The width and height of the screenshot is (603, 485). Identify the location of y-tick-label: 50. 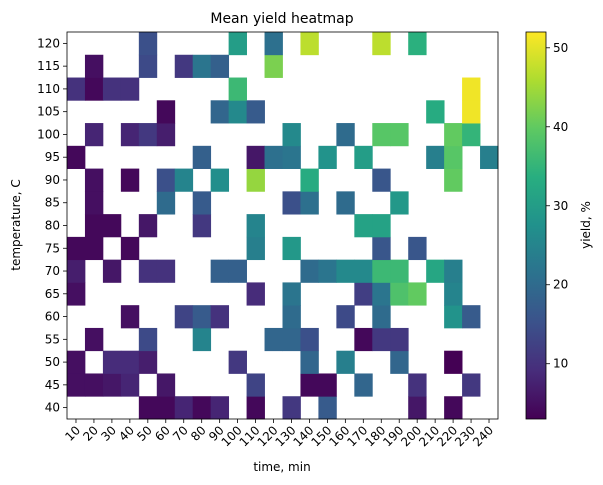
(52, 362).